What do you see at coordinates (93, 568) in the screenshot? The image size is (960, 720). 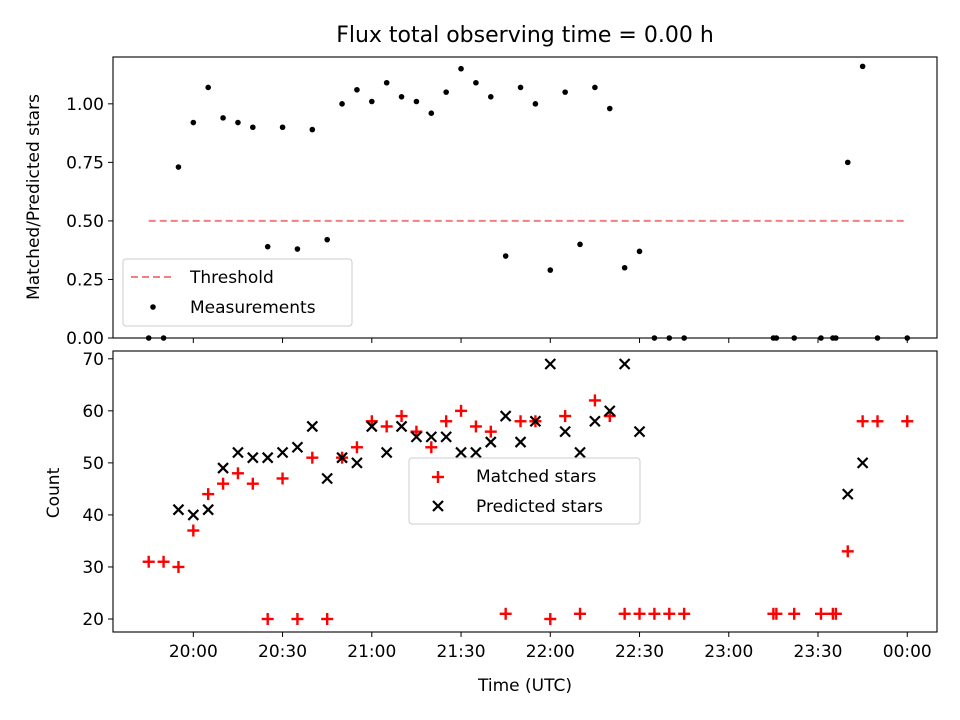 I see `count-y-tick-label: 30` at bounding box center [93, 568].